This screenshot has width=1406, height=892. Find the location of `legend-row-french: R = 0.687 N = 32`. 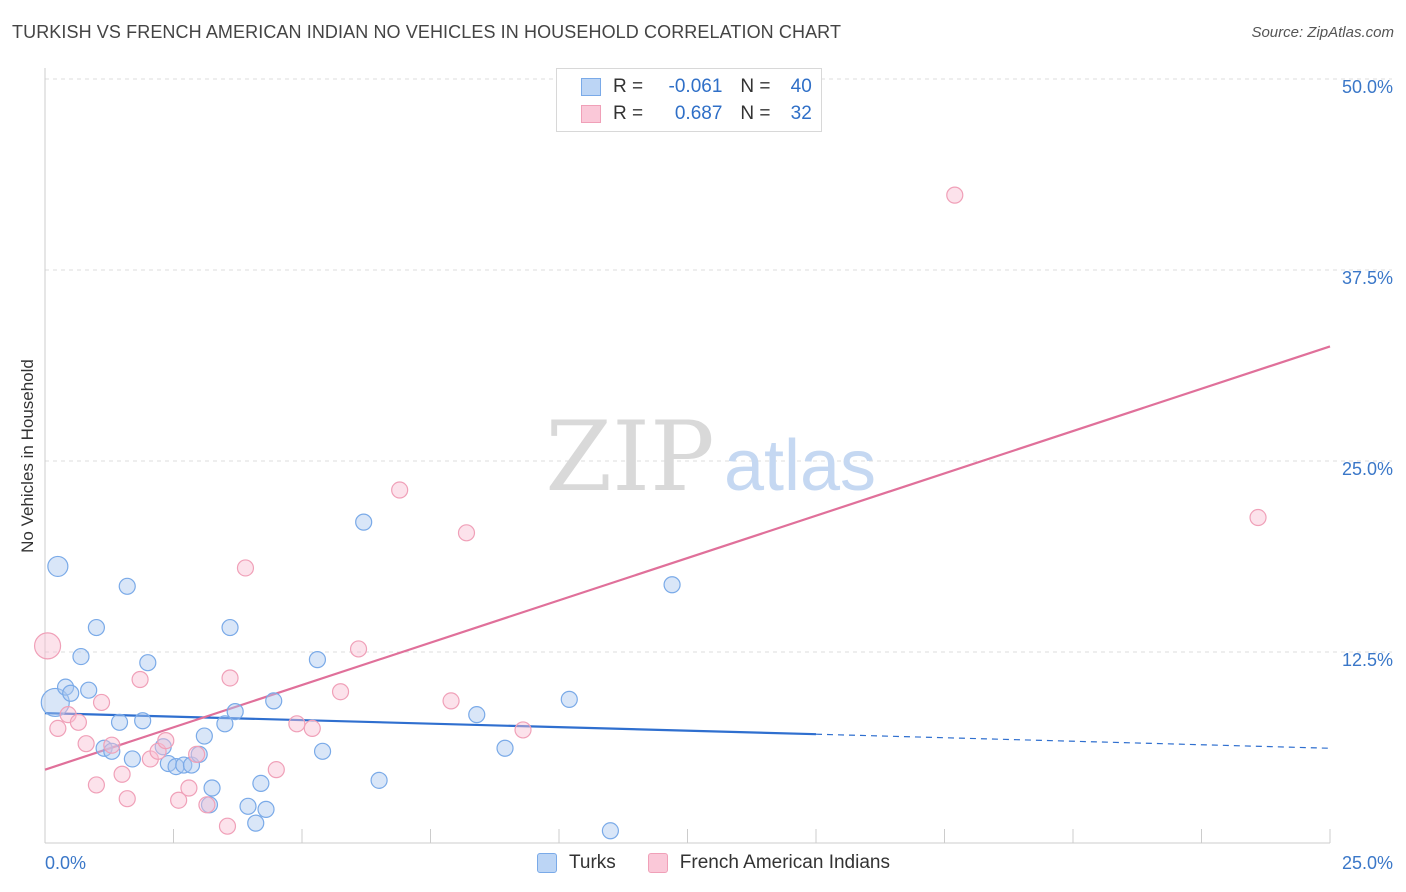

legend-row-french: R = 0.687 N = 32 is located at coordinates (696, 114).